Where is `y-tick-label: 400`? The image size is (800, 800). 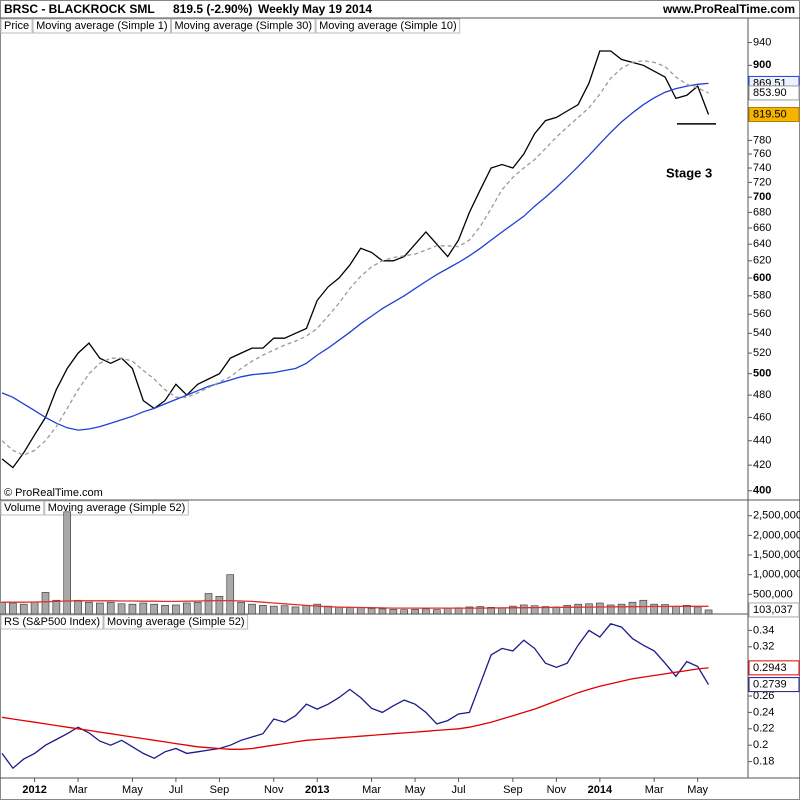
y-tick-label: 400 is located at coordinates (762, 491).